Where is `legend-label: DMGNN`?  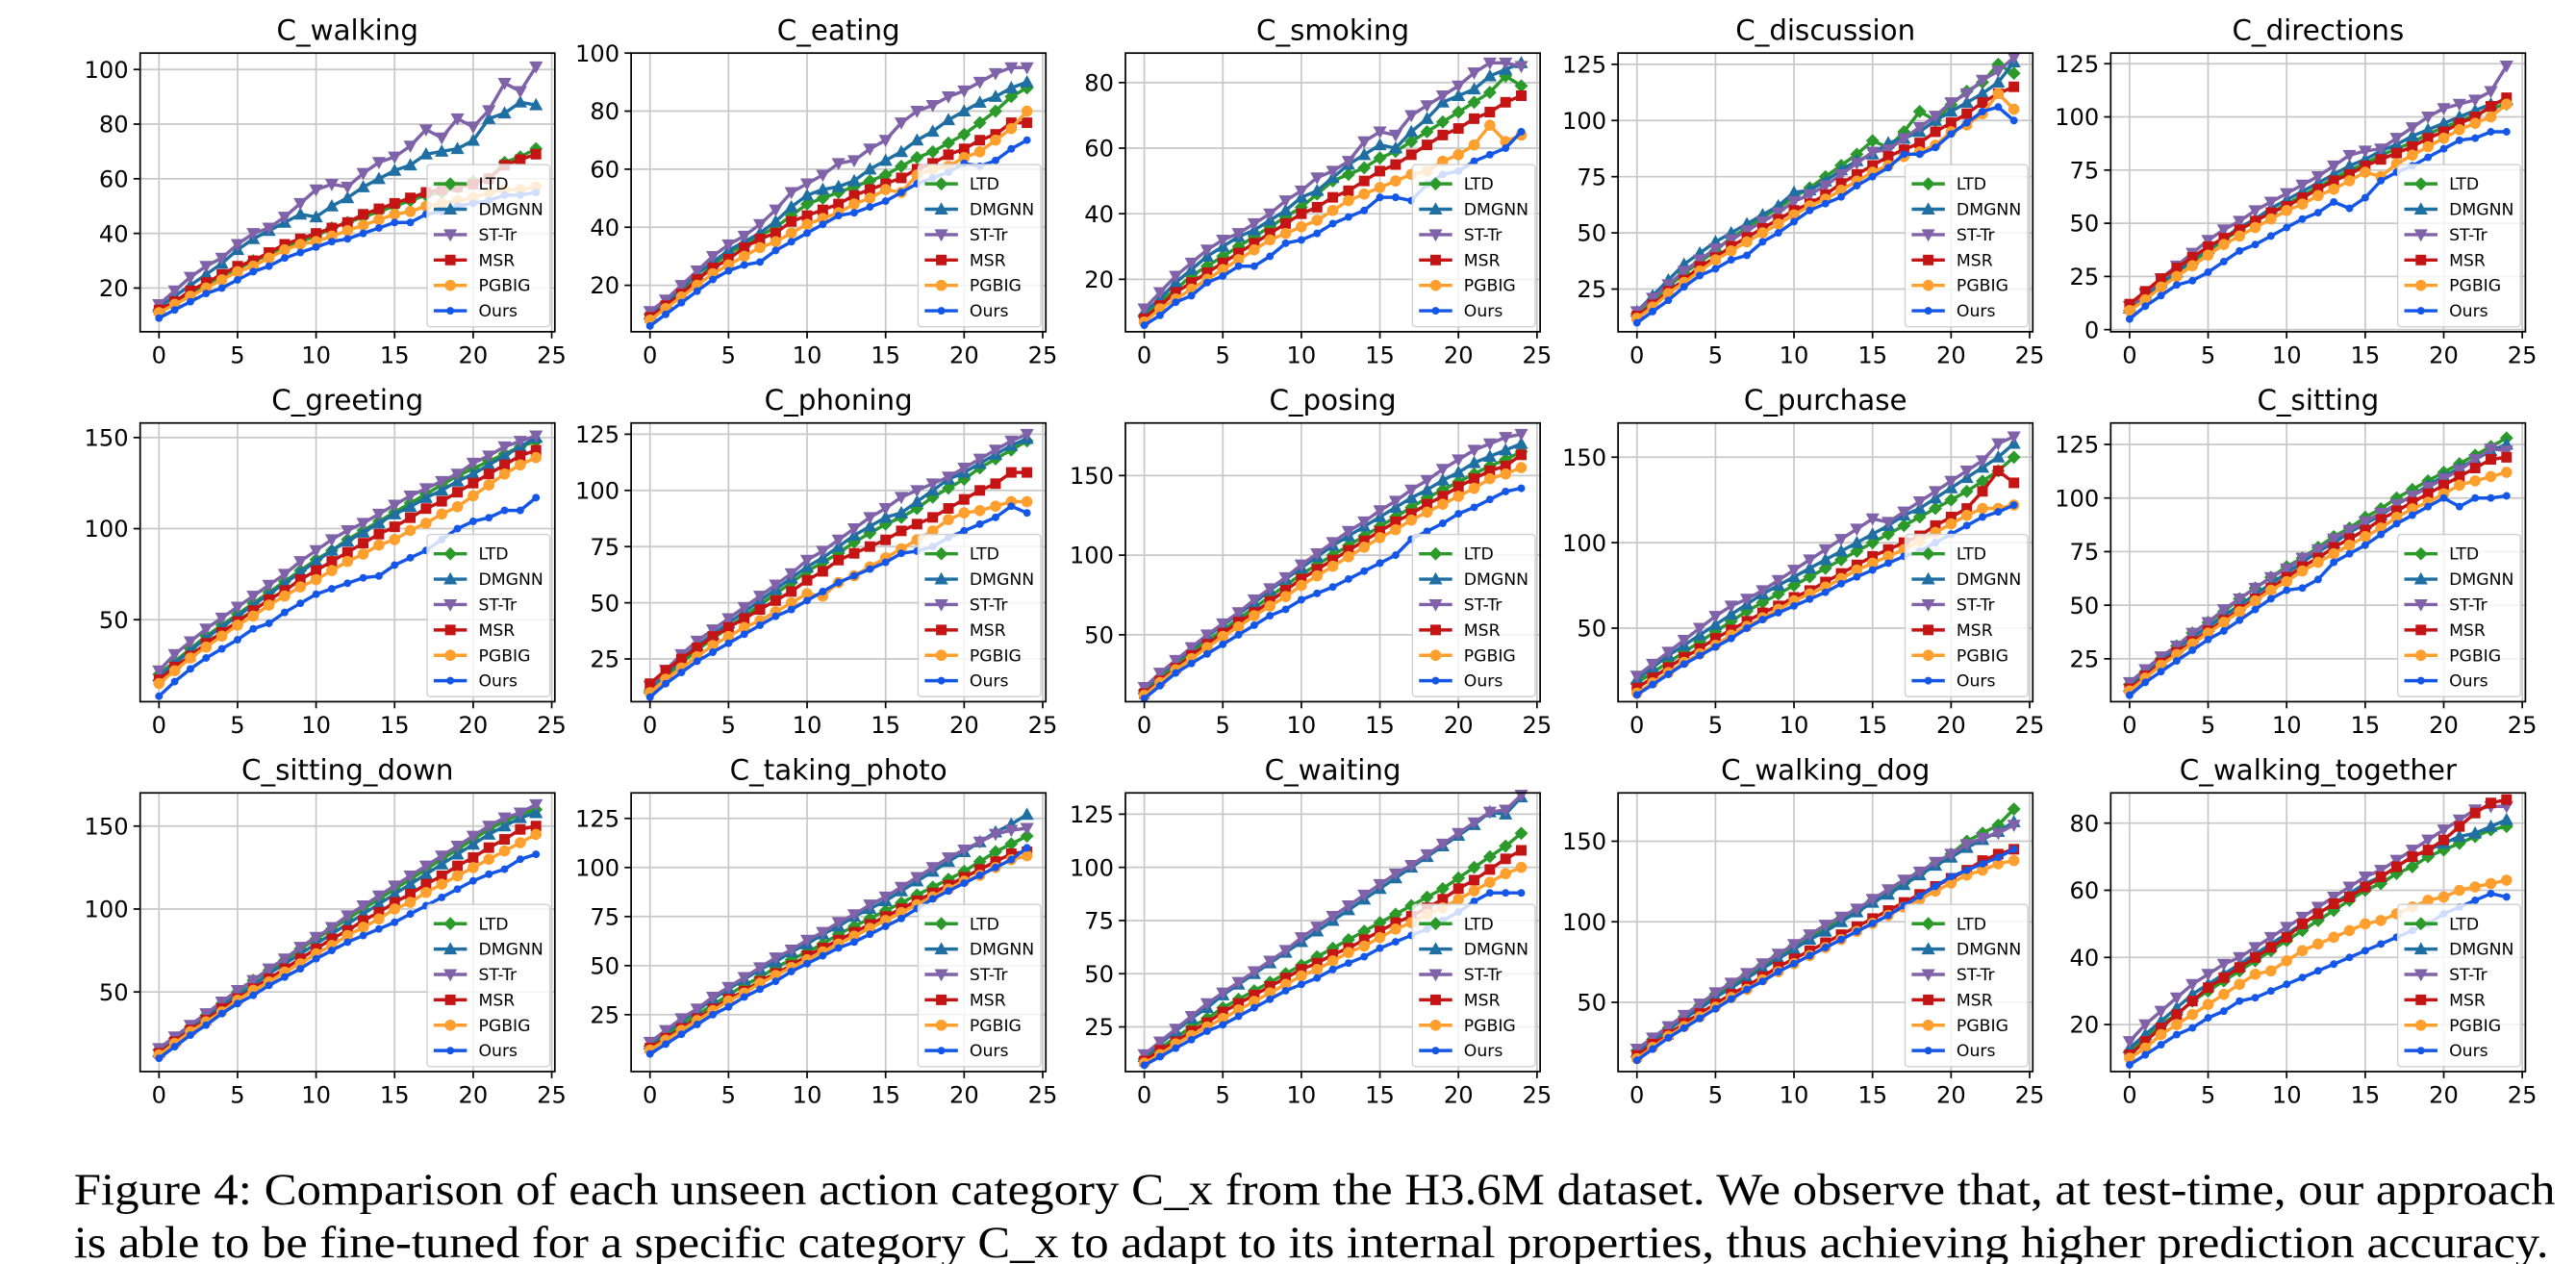
legend-label: DMGNN is located at coordinates (1989, 950).